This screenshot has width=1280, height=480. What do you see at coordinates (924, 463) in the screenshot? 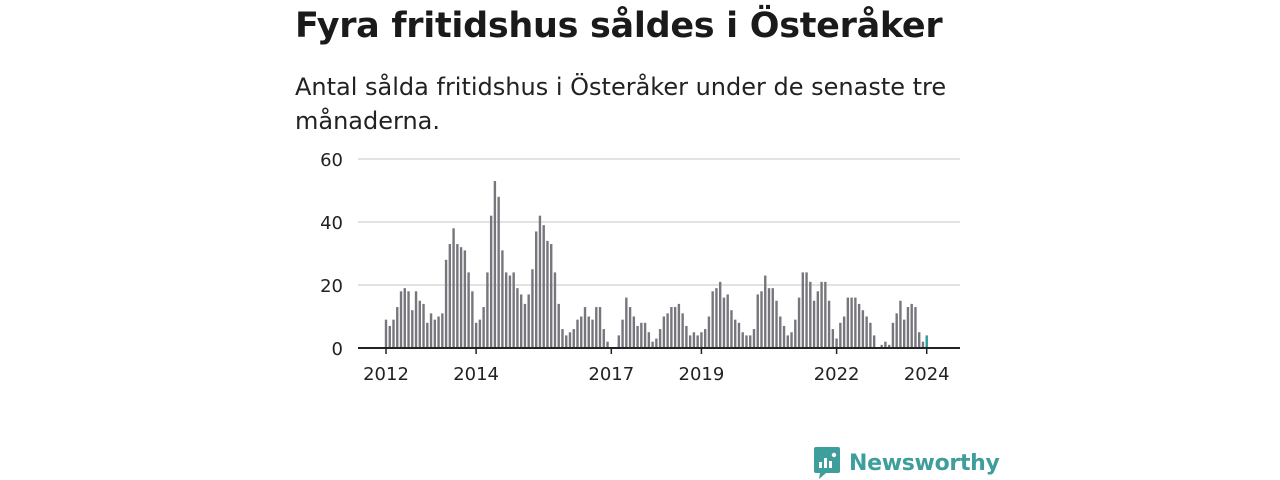
I see `brand-name: Newsworthy` at bounding box center [924, 463].